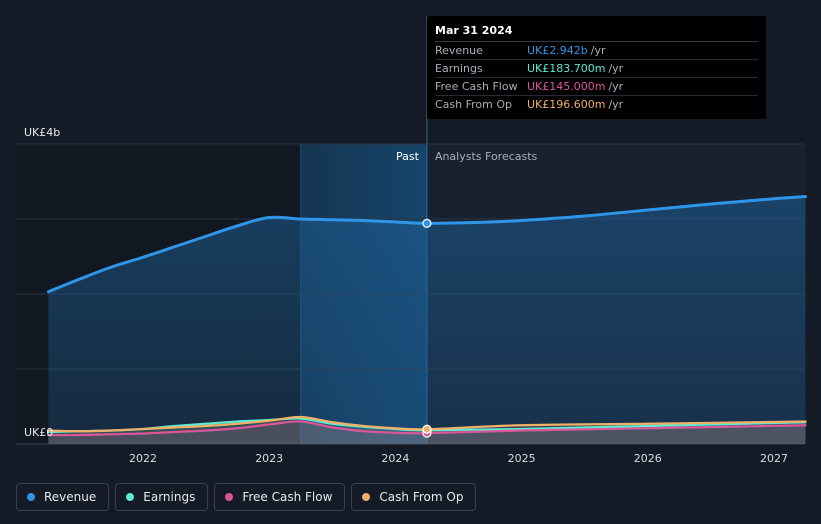  I want to click on x-tick-label: 2024, so click(395, 458).